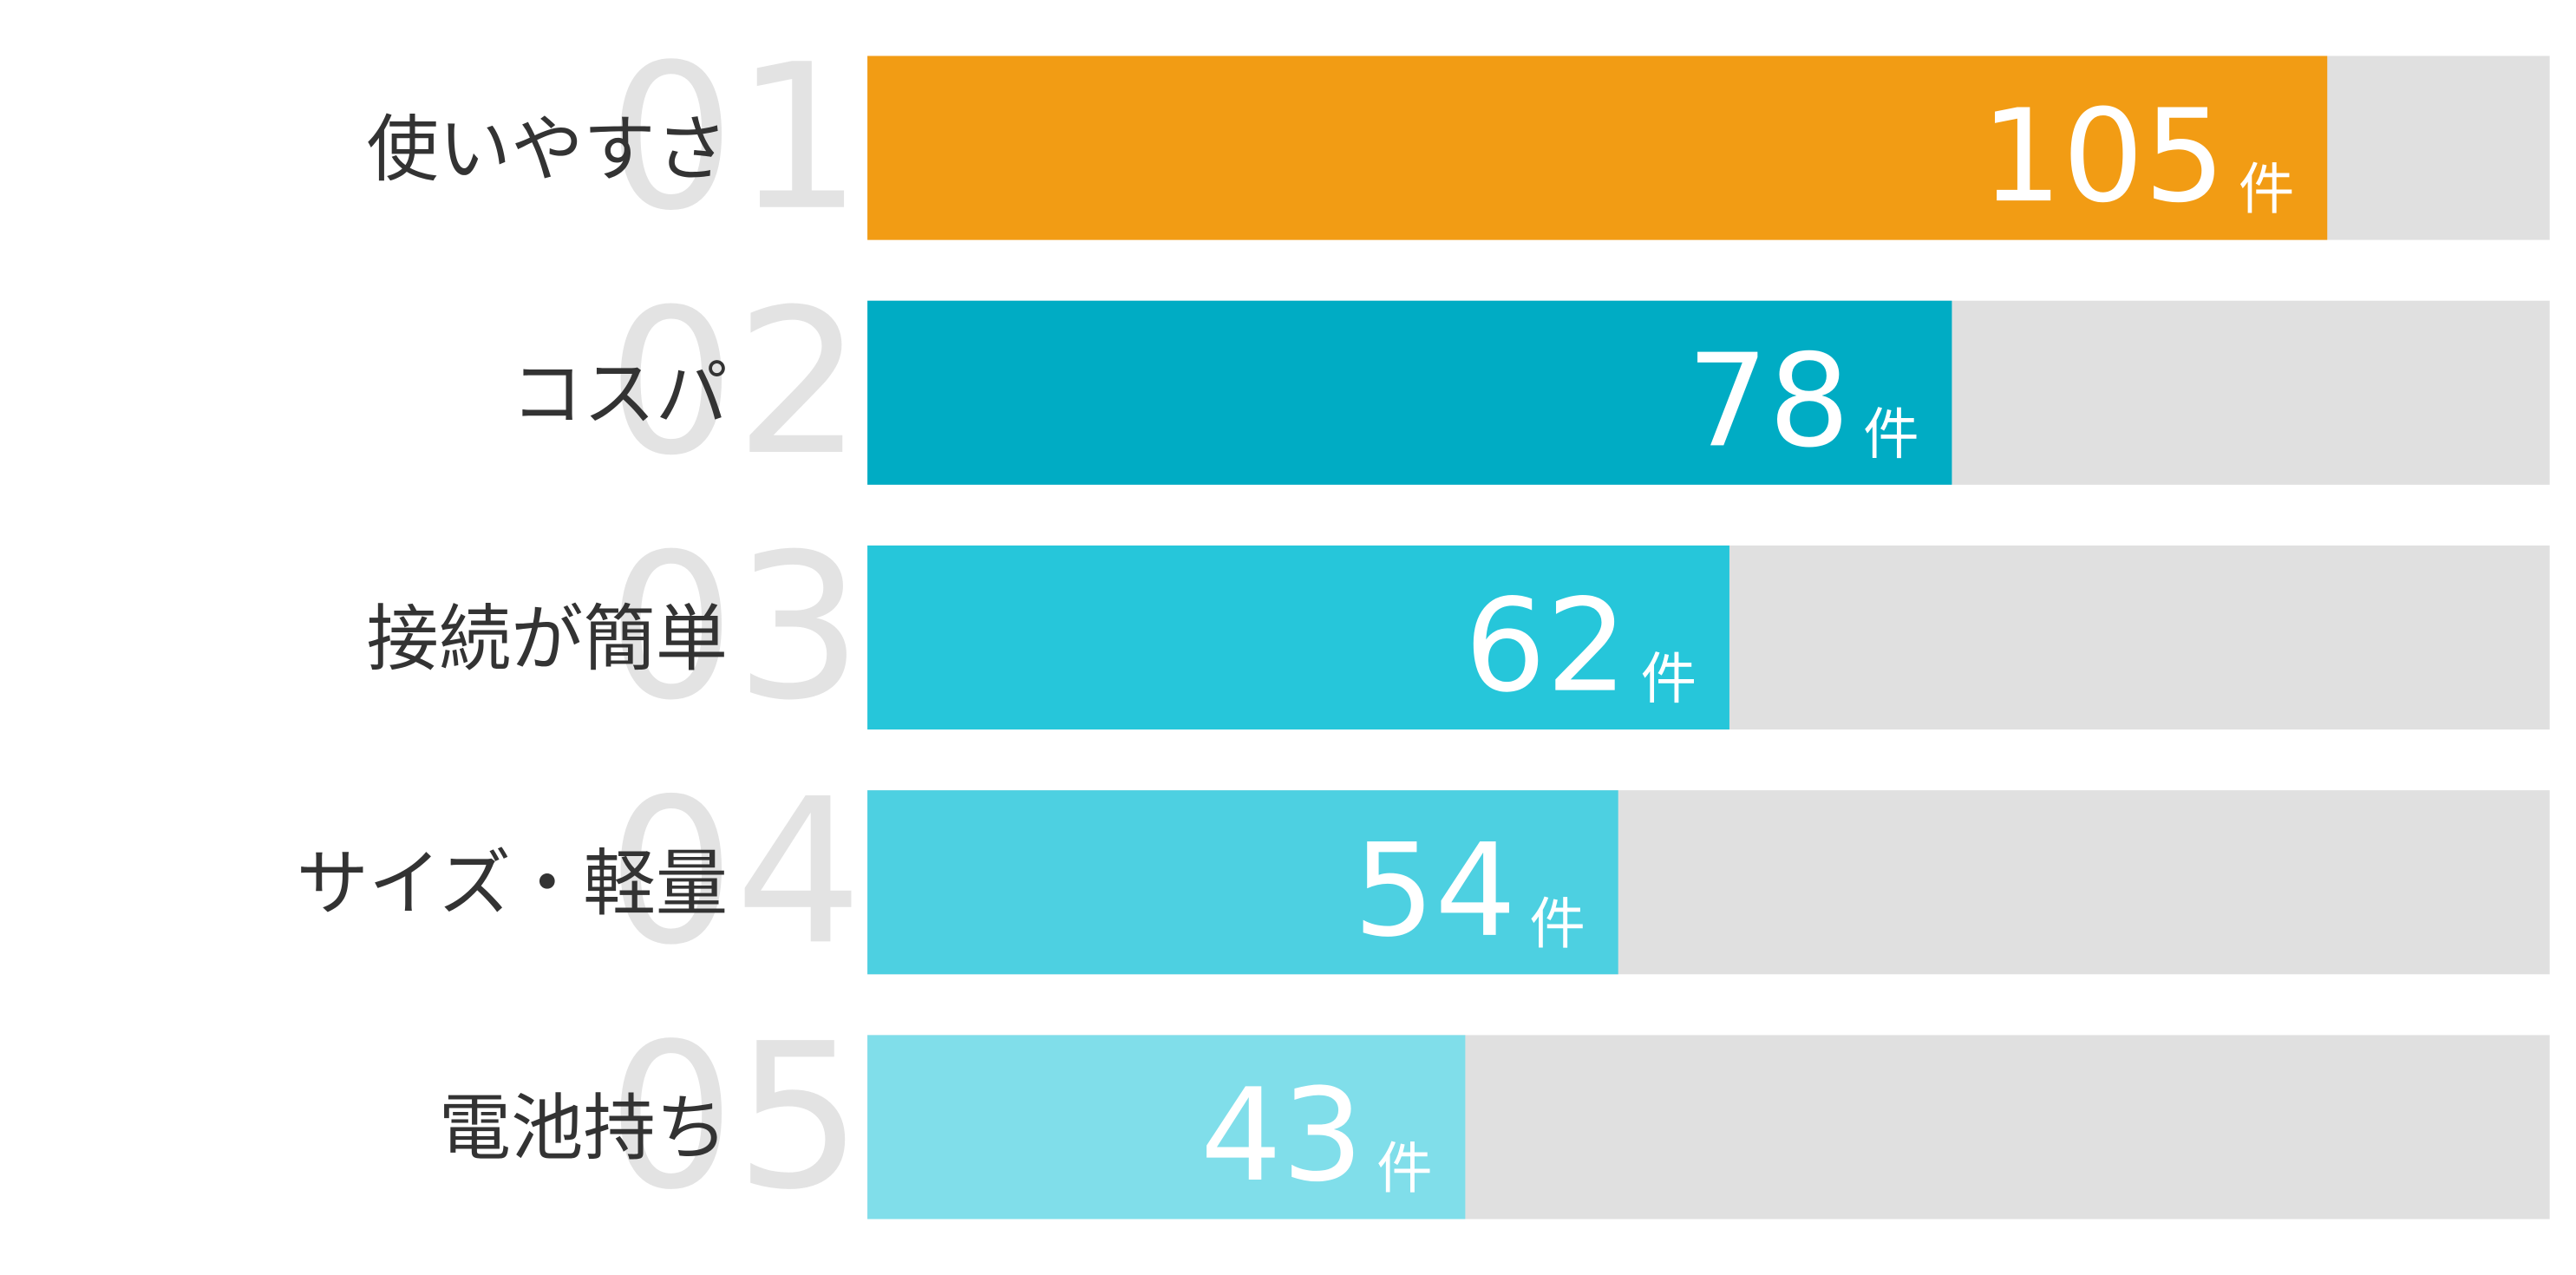 The height and width of the screenshot is (1275, 2576). What do you see at coordinates (547, 150) in the screenshot?
I see `category-label: 使いやすさ` at bounding box center [547, 150].